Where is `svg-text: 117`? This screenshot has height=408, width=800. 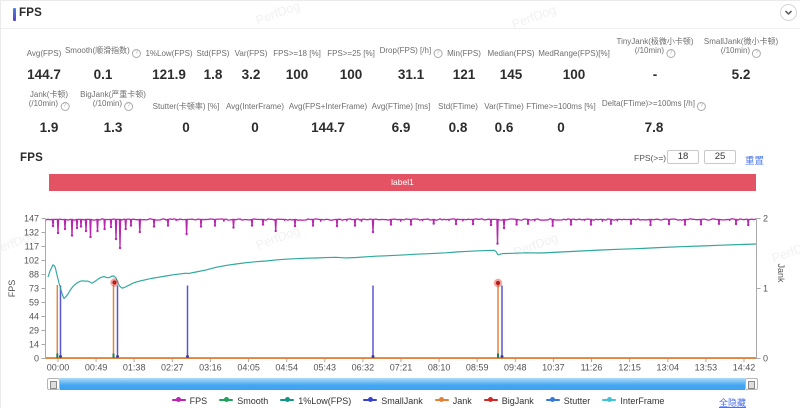
svg-text: 117 is located at coordinates (32, 246).